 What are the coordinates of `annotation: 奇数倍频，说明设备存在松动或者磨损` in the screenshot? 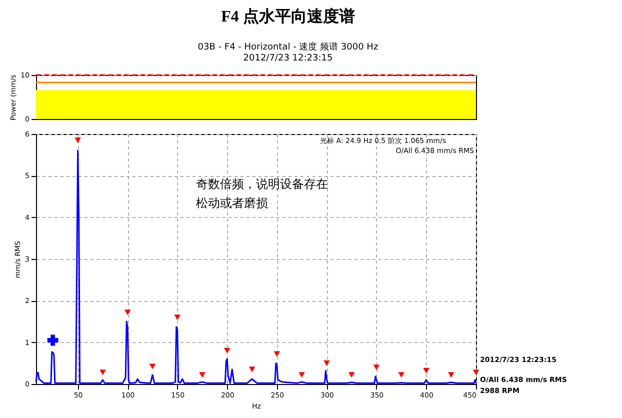 It's located at (262, 193).